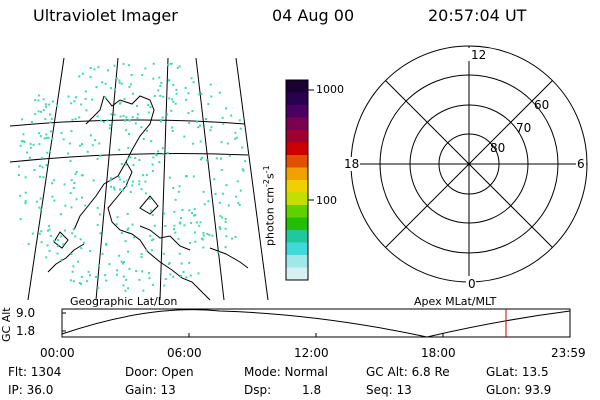  I want to click on timeline-tick-label: 06:00, so click(184, 353).